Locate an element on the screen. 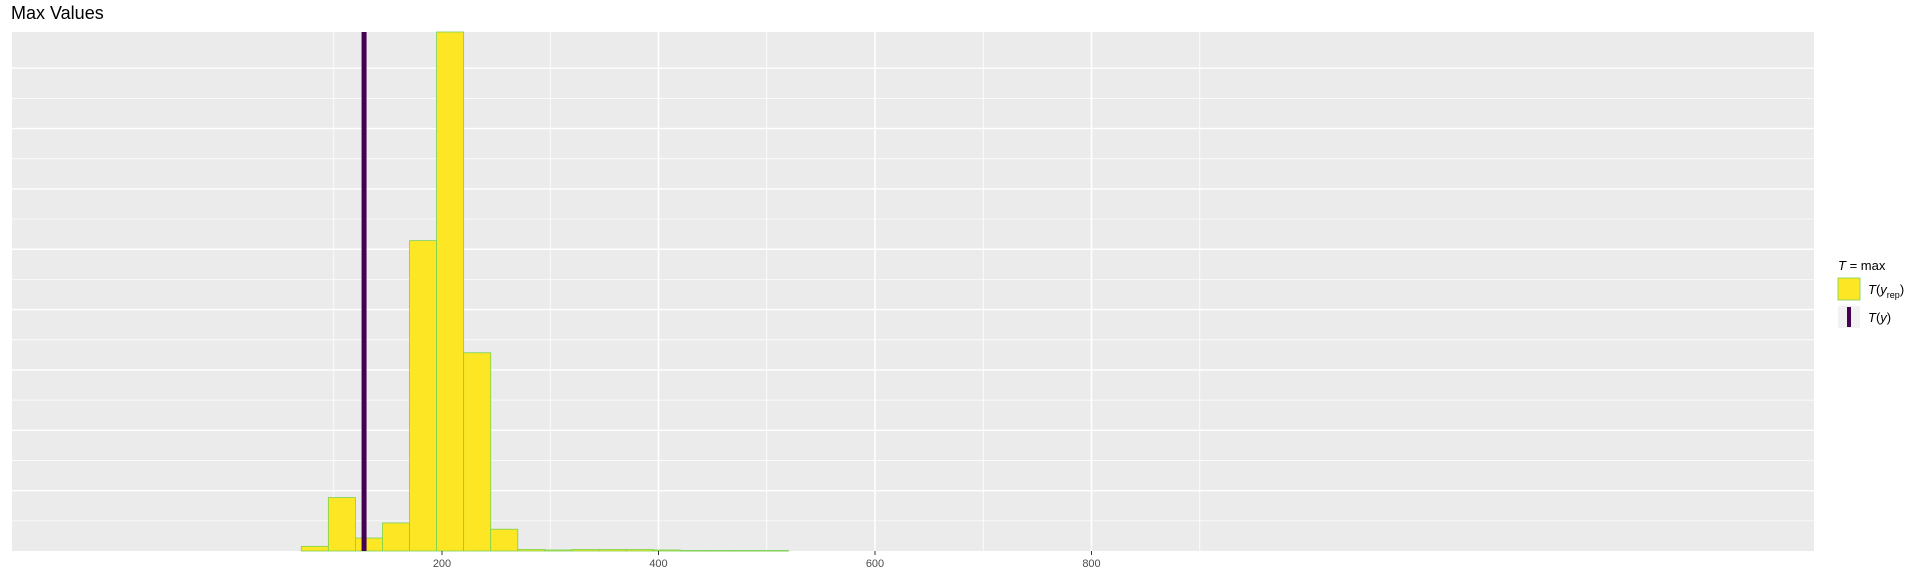  legend-title: T = max is located at coordinates (1862, 265).